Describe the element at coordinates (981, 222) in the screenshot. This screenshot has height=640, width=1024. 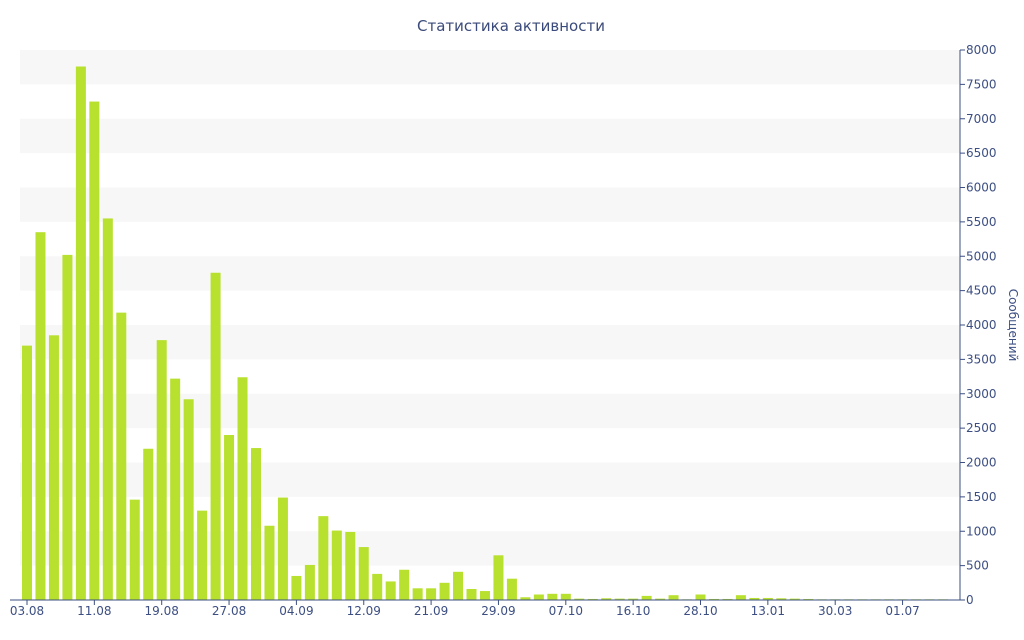
I see `y-tick-label: 5500` at that location.